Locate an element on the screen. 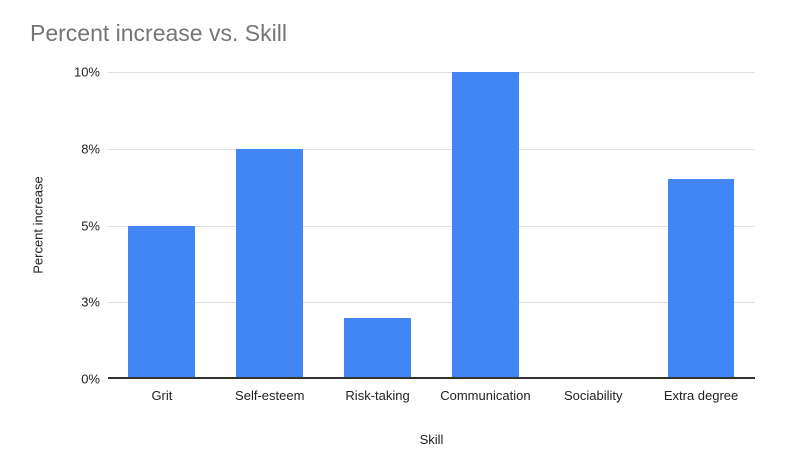  y-tick-label: 0% is located at coordinates (90, 379).